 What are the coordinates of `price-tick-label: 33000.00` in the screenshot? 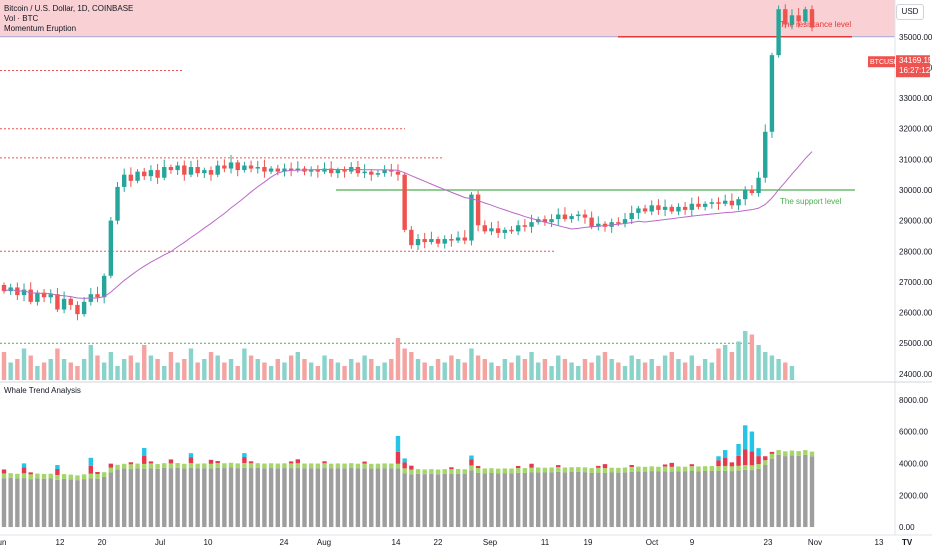 It's located at (915, 98).